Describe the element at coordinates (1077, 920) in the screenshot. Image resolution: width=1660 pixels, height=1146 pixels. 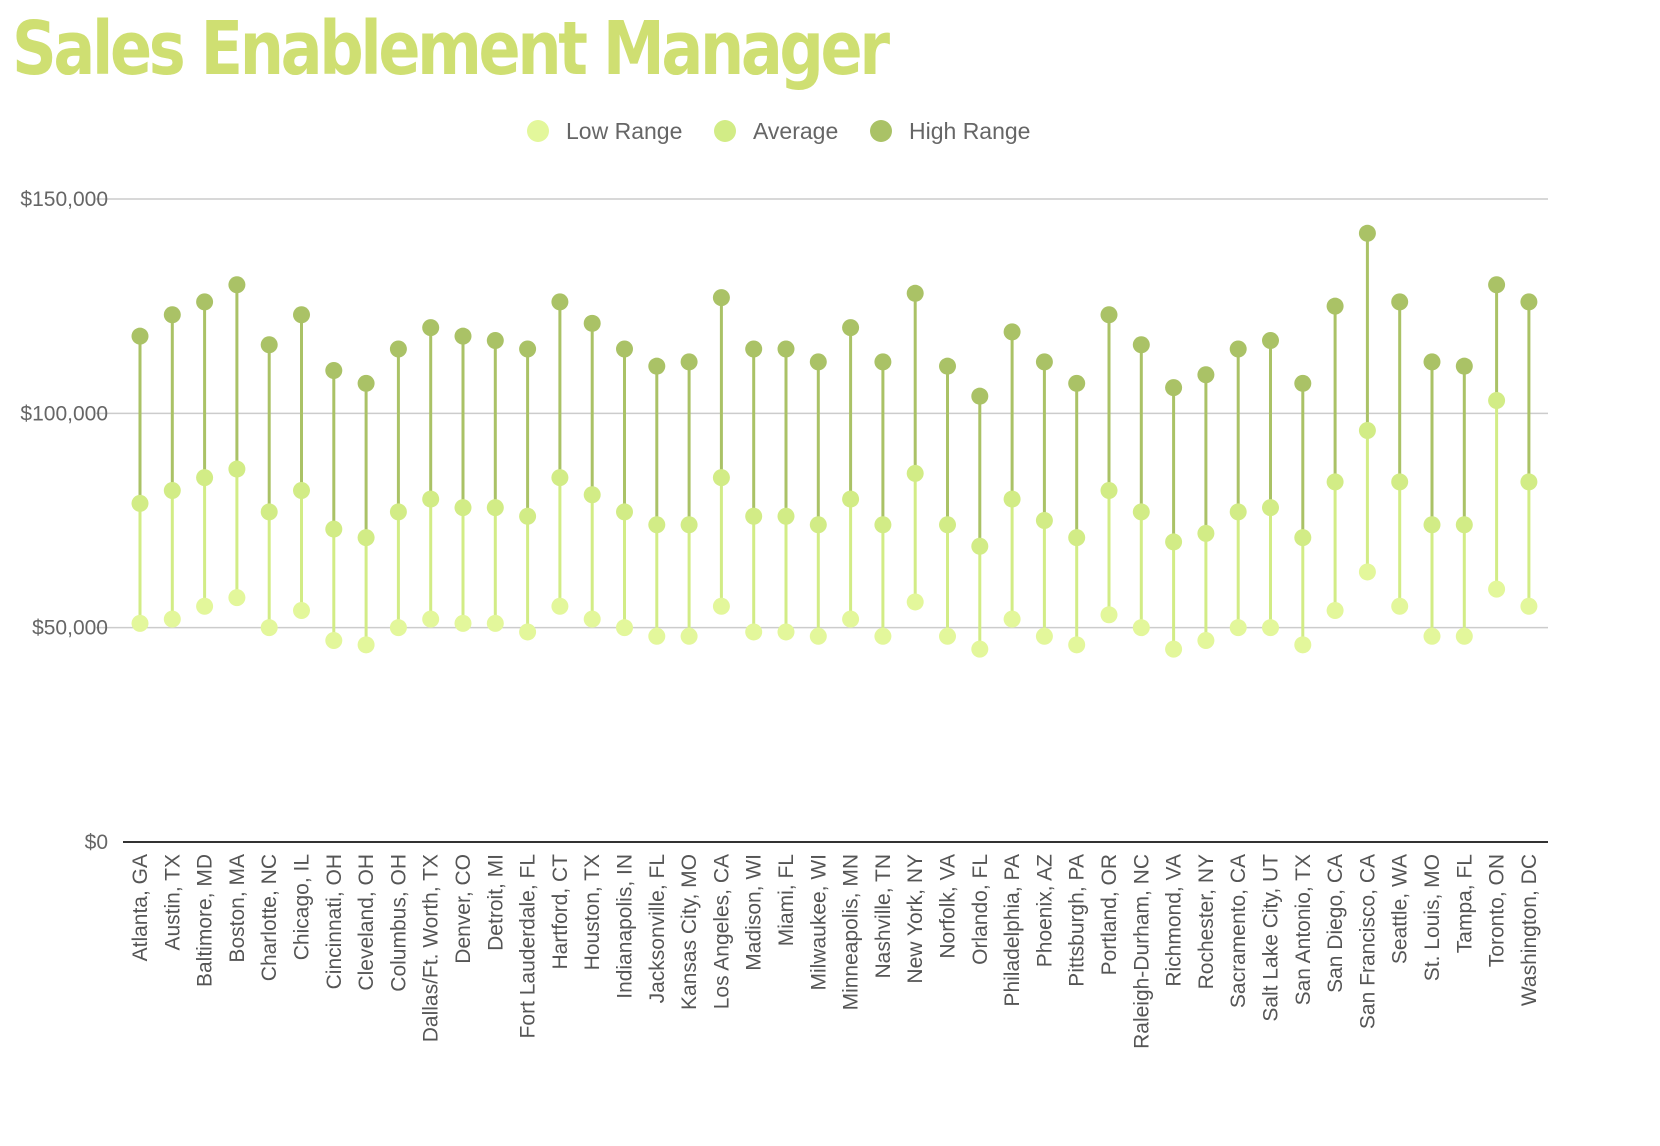
I see `x-tick-label: Pittsburgh, PA` at that location.